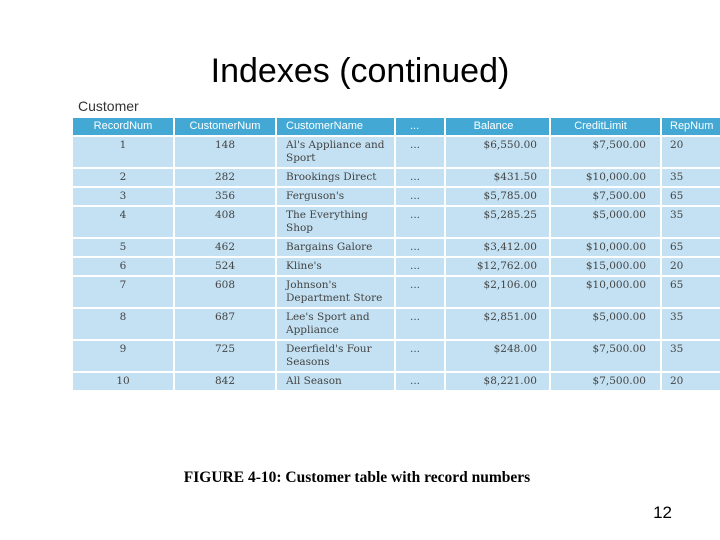 This screenshot has width=720, height=540. I want to click on balance-cell: $12,762.00, so click(497, 266).